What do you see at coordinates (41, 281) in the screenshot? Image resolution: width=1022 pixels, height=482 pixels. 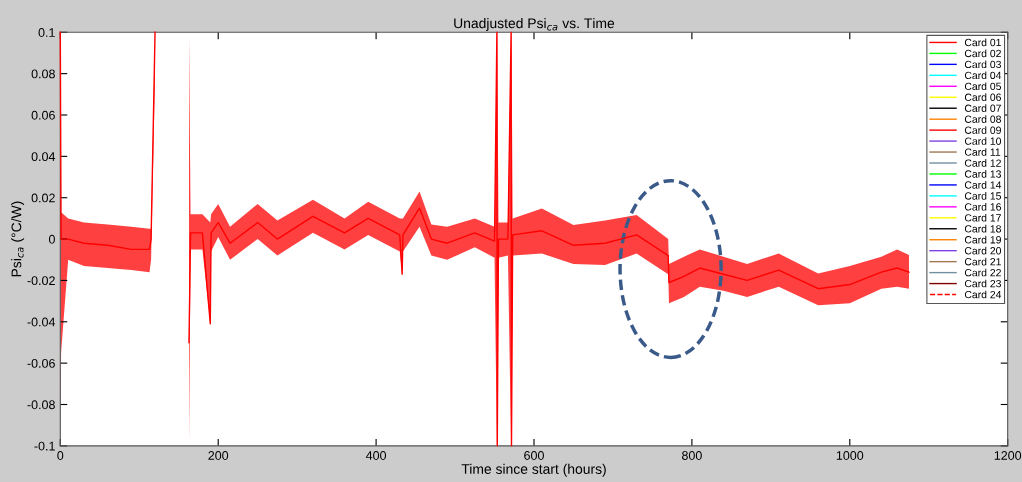 I see `y-tick-label: -0.02` at bounding box center [41, 281].